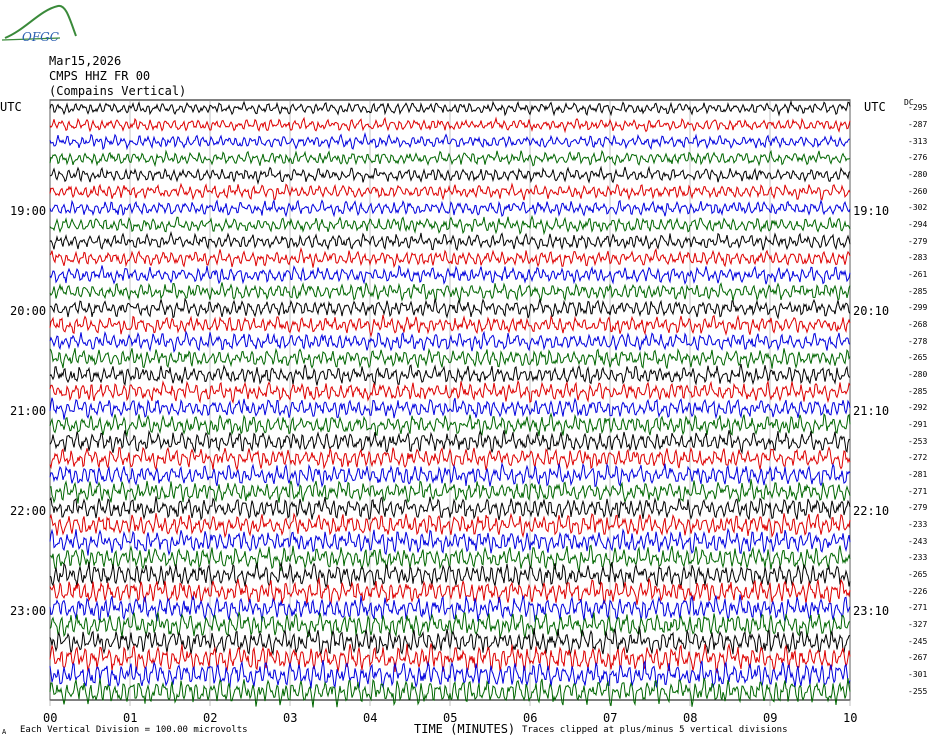 The image size is (930, 744). I want to click on logo-text: OFGC, so click(40, 37).